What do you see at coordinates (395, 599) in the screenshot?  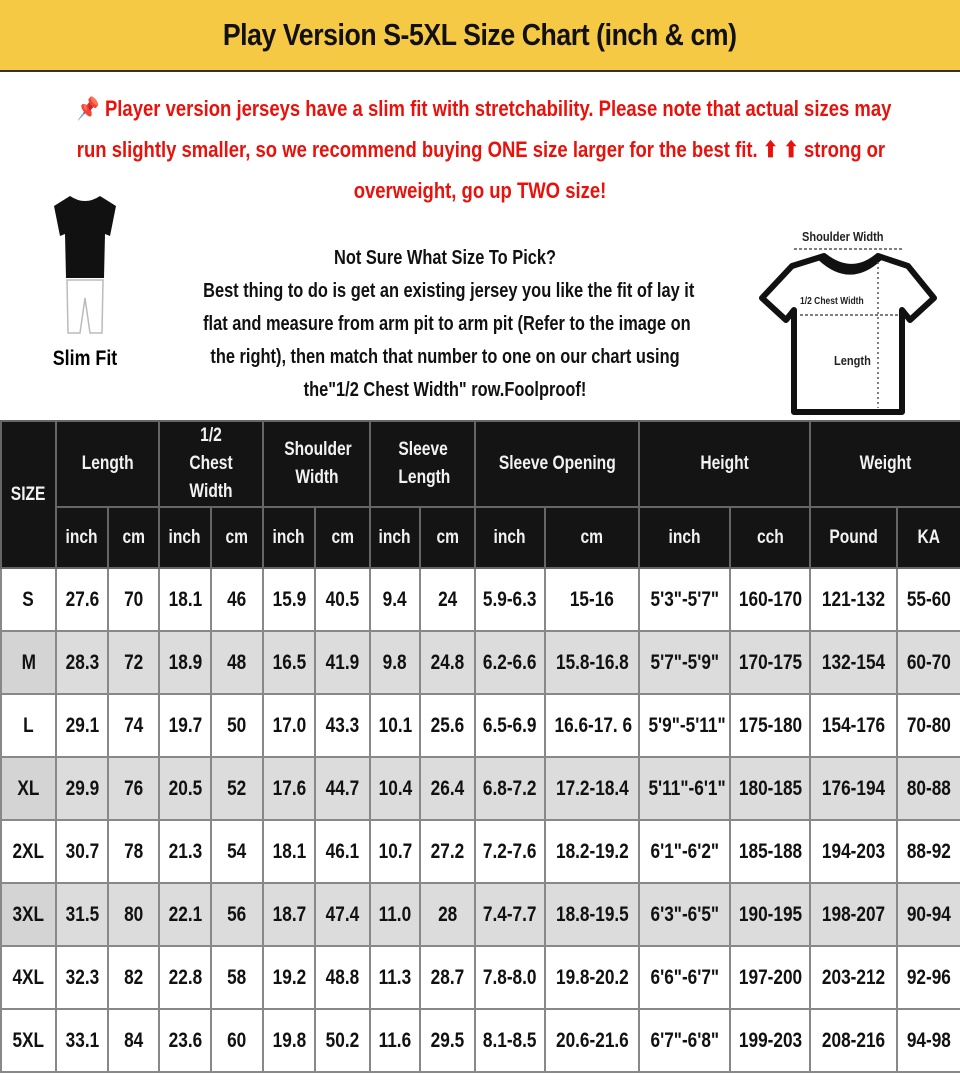 I see `value-cell: 9.4` at bounding box center [395, 599].